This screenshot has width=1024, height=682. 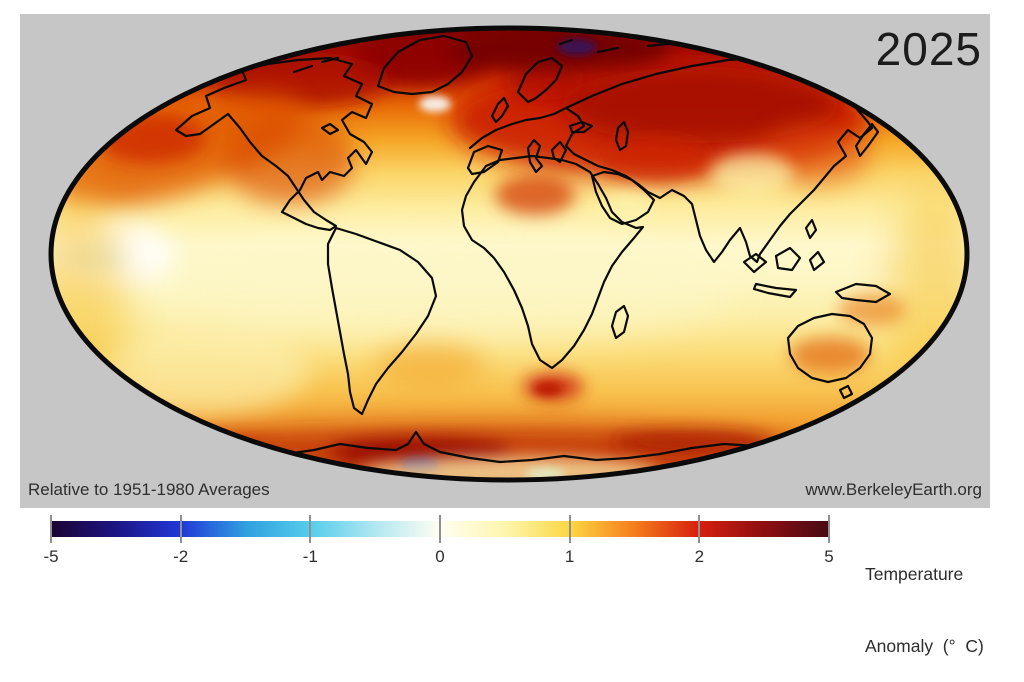 I want to click on colorbar: -5 -2 -1 0 1 2 5, so click(x=438, y=540).